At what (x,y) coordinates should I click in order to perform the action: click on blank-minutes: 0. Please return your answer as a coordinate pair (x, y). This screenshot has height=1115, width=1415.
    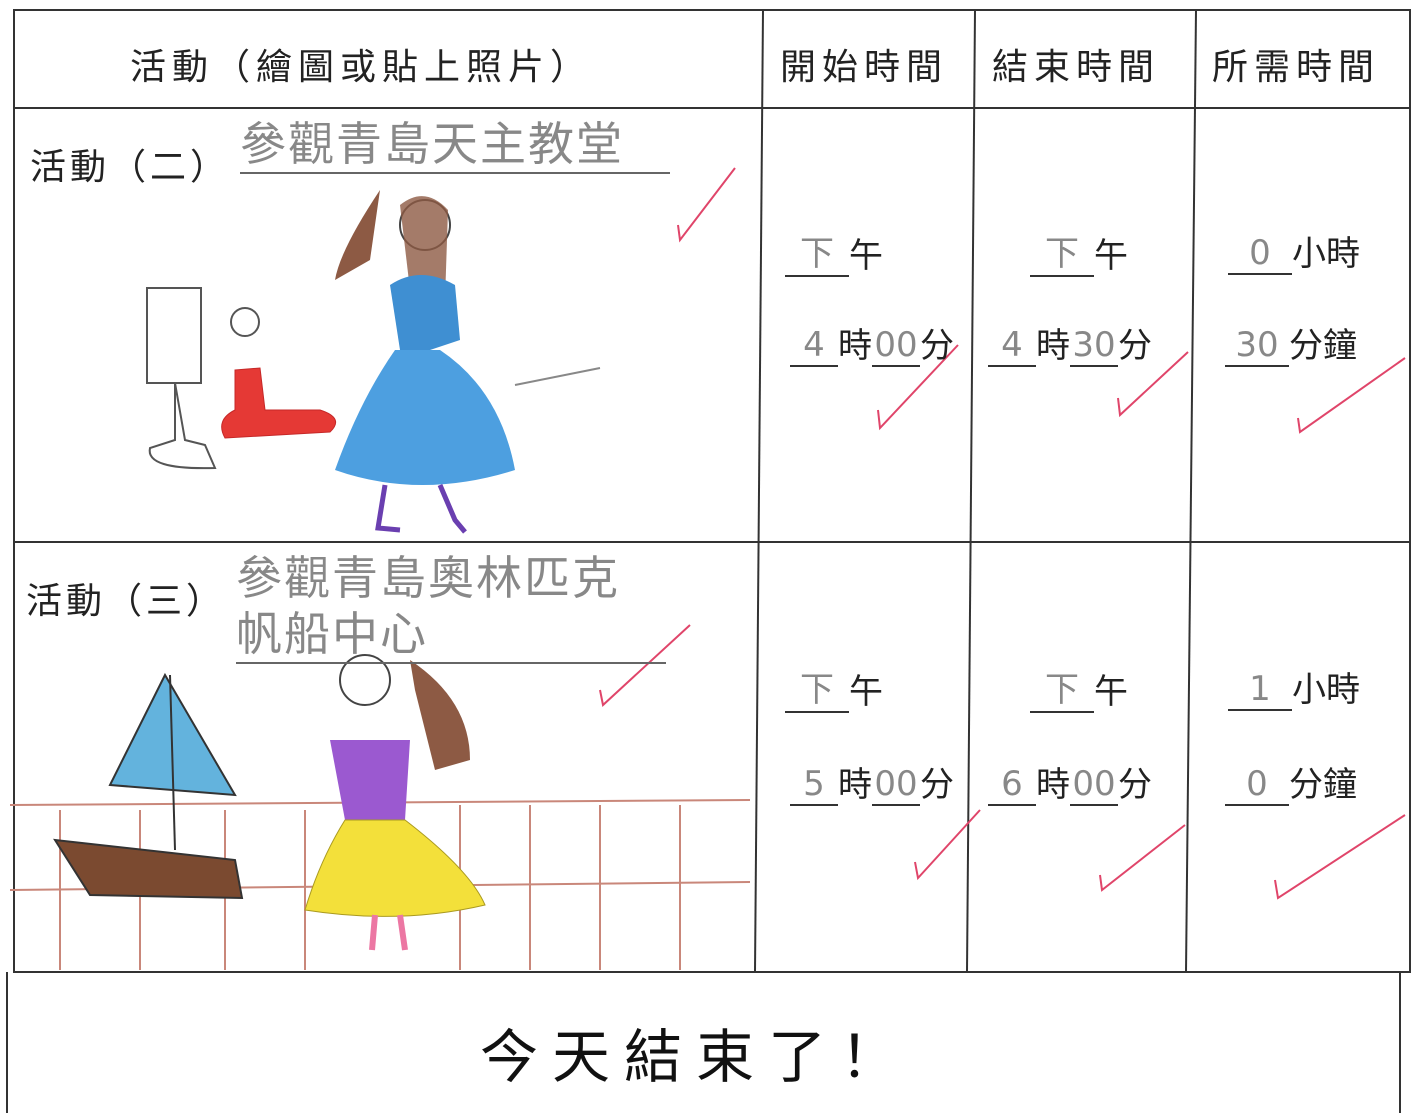
    Looking at the image, I should click on (1257, 785).